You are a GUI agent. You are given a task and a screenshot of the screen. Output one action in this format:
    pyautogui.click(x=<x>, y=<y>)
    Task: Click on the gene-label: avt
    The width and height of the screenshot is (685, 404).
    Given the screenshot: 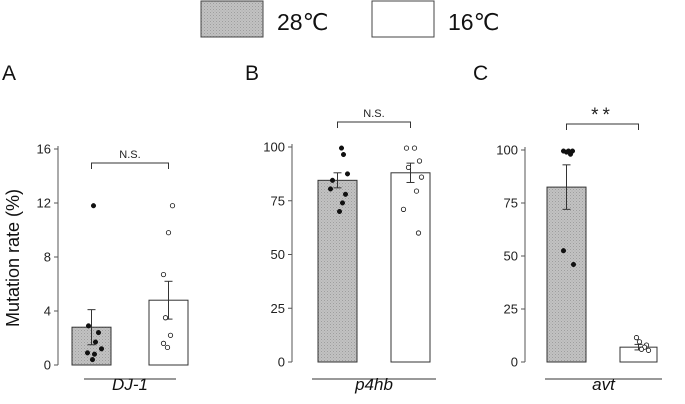 What is the action you would take?
    pyautogui.click(x=604, y=384)
    